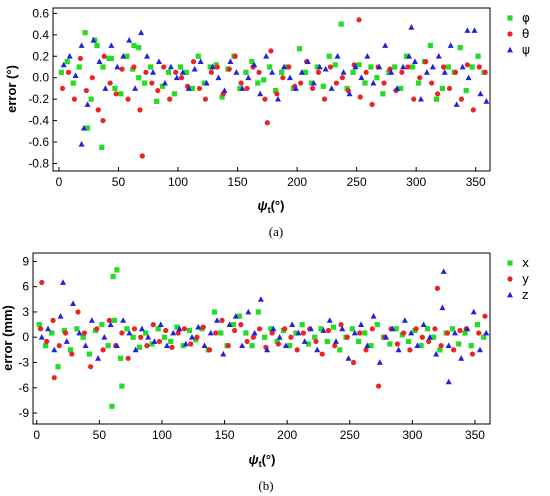 This screenshot has height=496, width=550. What do you see at coordinates (525, 295) in the screenshot?
I see `legend-label: z` at bounding box center [525, 295].